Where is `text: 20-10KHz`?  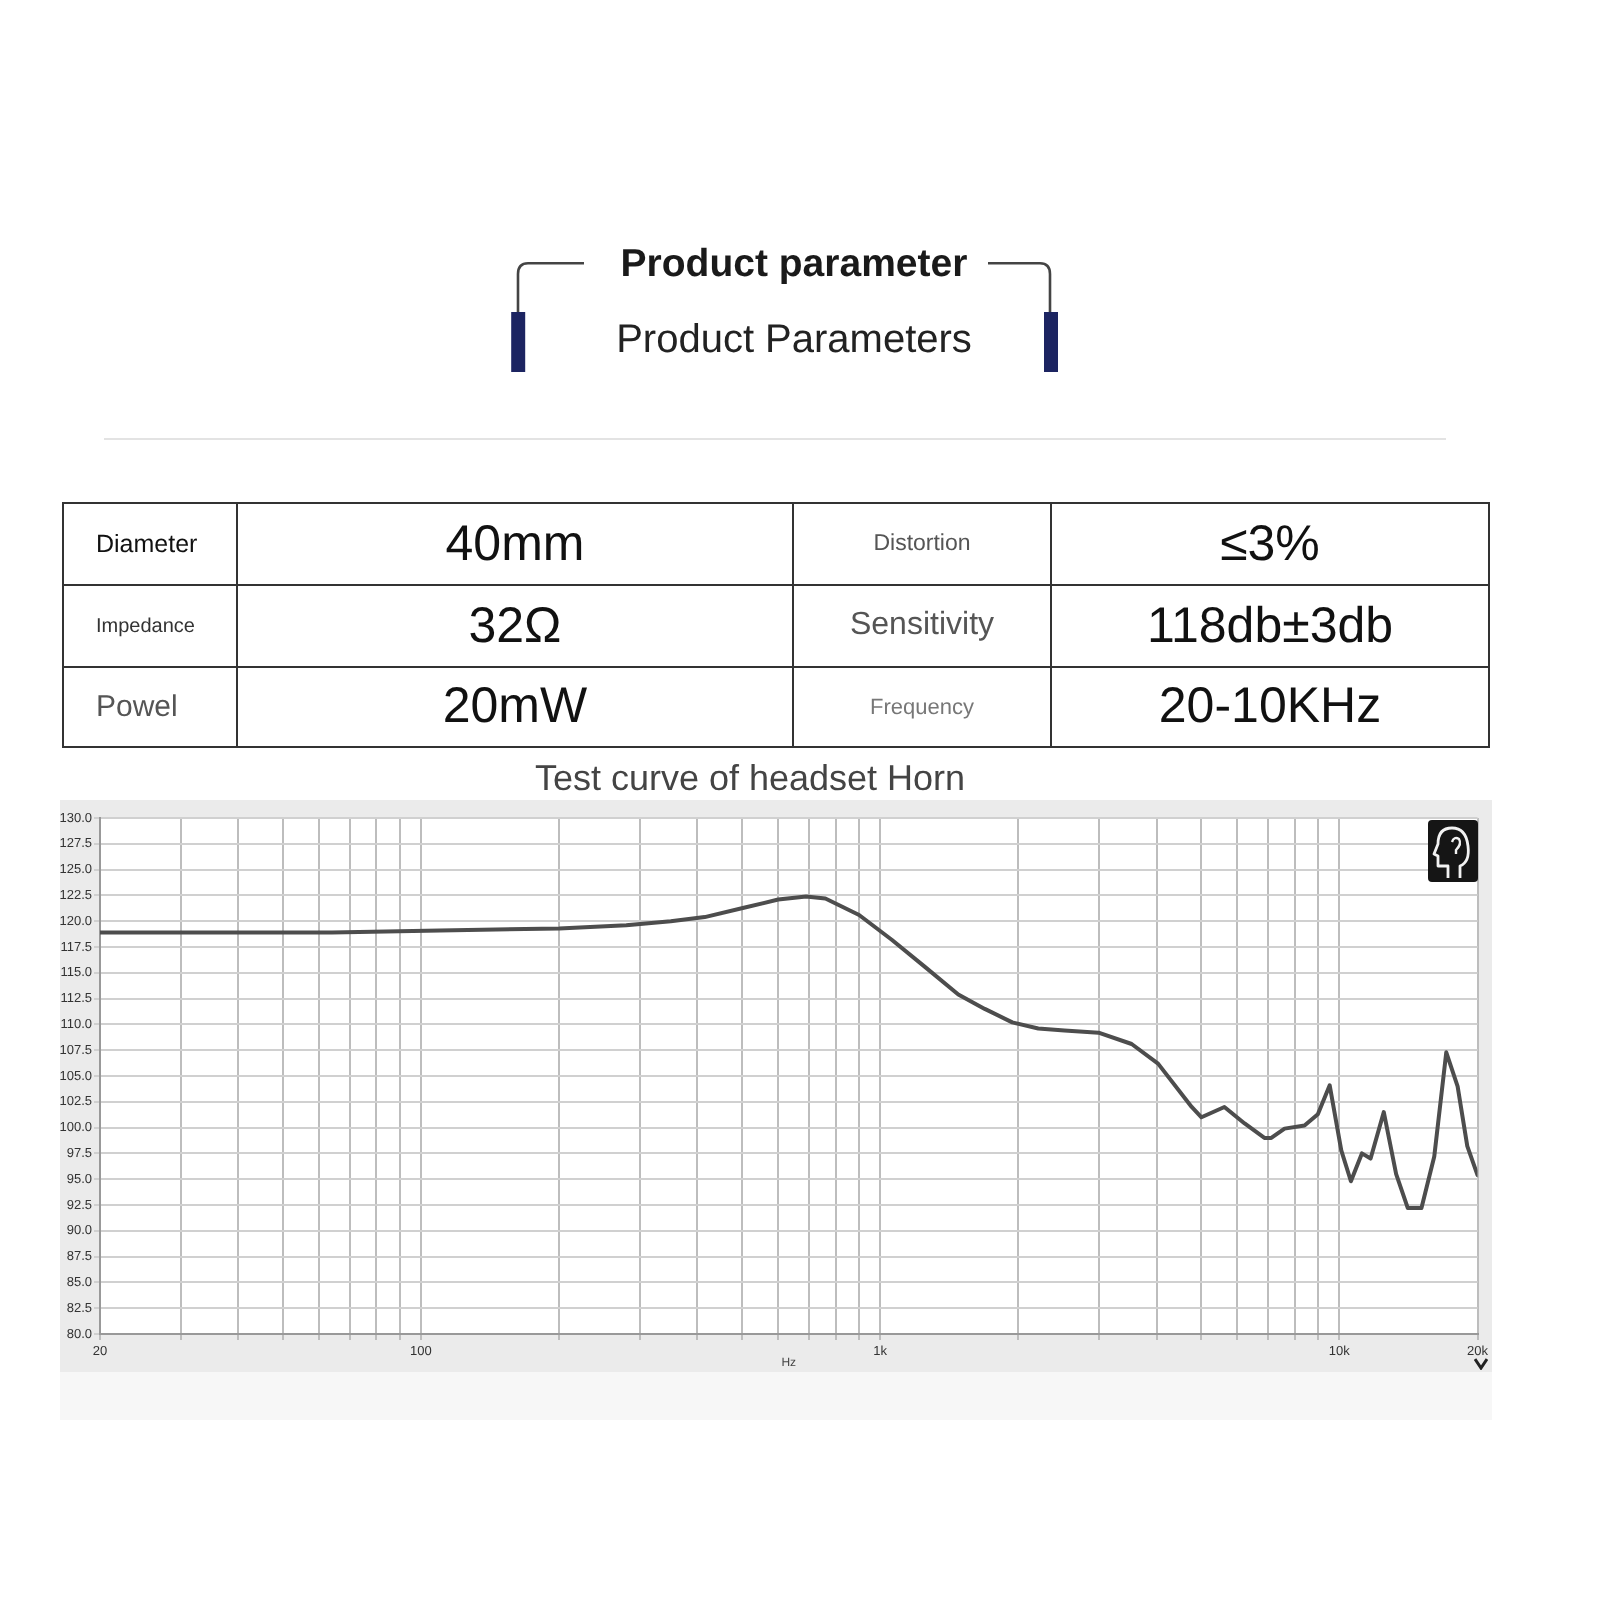
text: 20-10KHz is located at coordinates (1270, 706).